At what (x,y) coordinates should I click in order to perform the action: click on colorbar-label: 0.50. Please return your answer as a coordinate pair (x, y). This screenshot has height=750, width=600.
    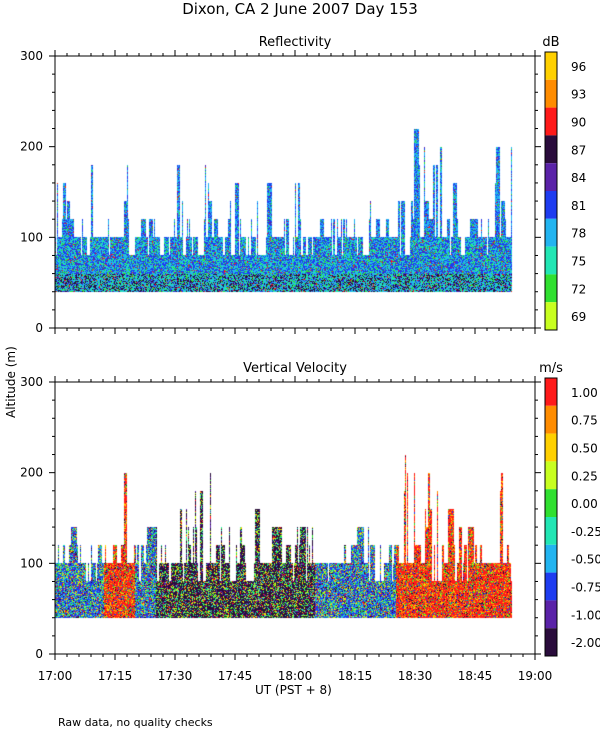
    Looking at the image, I should click on (584, 449).